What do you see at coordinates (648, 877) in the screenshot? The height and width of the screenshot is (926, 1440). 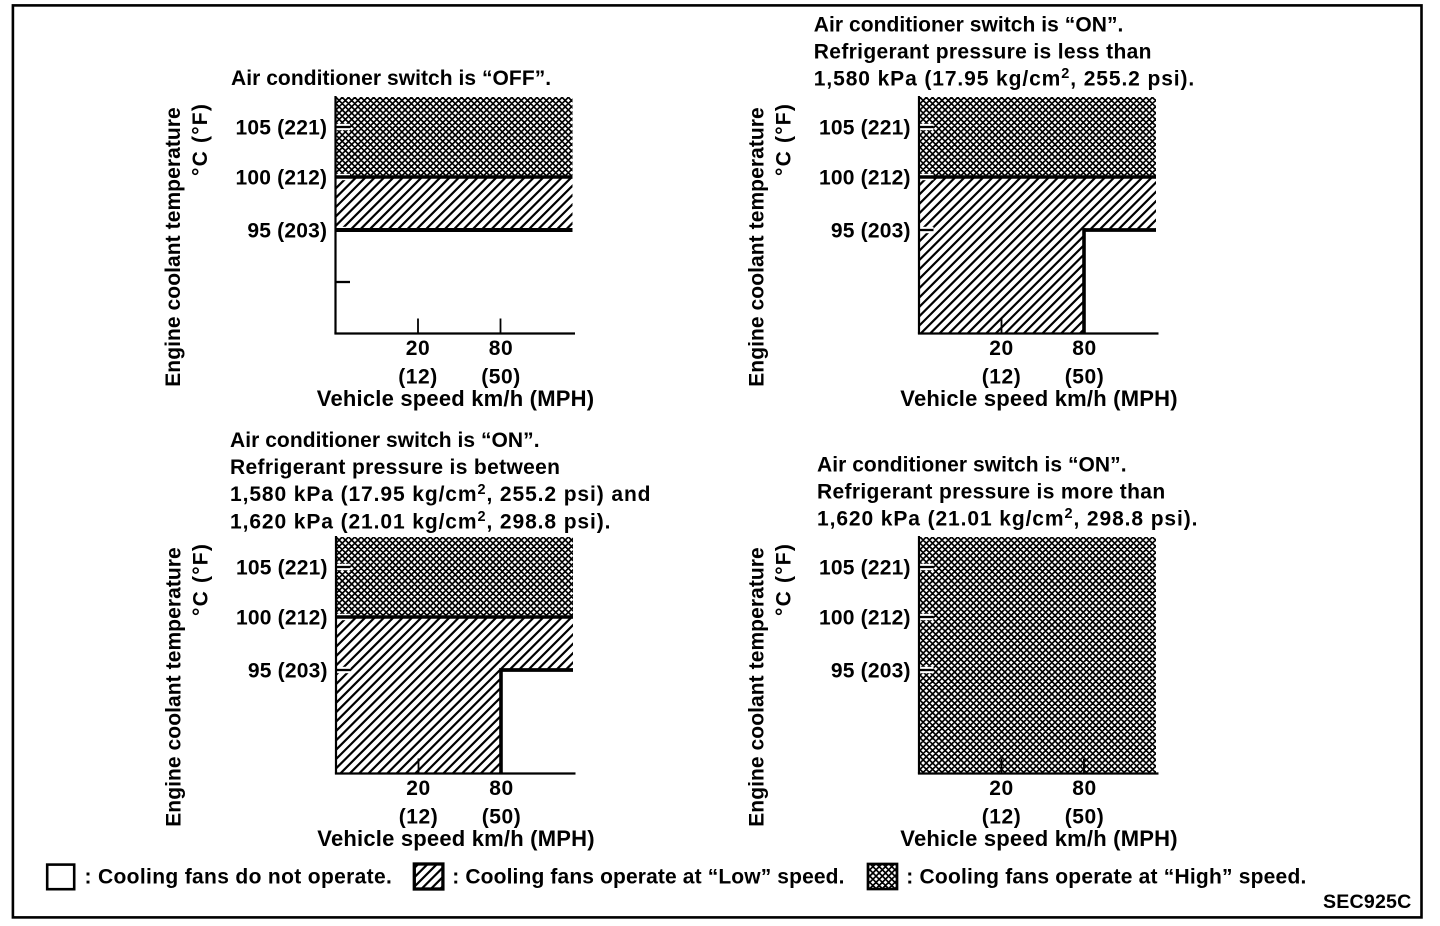 I see `svg-text:: Cooling fans operate at “Low: : Cooling fans operate at “Low” speed.` at bounding box center [648, 877].